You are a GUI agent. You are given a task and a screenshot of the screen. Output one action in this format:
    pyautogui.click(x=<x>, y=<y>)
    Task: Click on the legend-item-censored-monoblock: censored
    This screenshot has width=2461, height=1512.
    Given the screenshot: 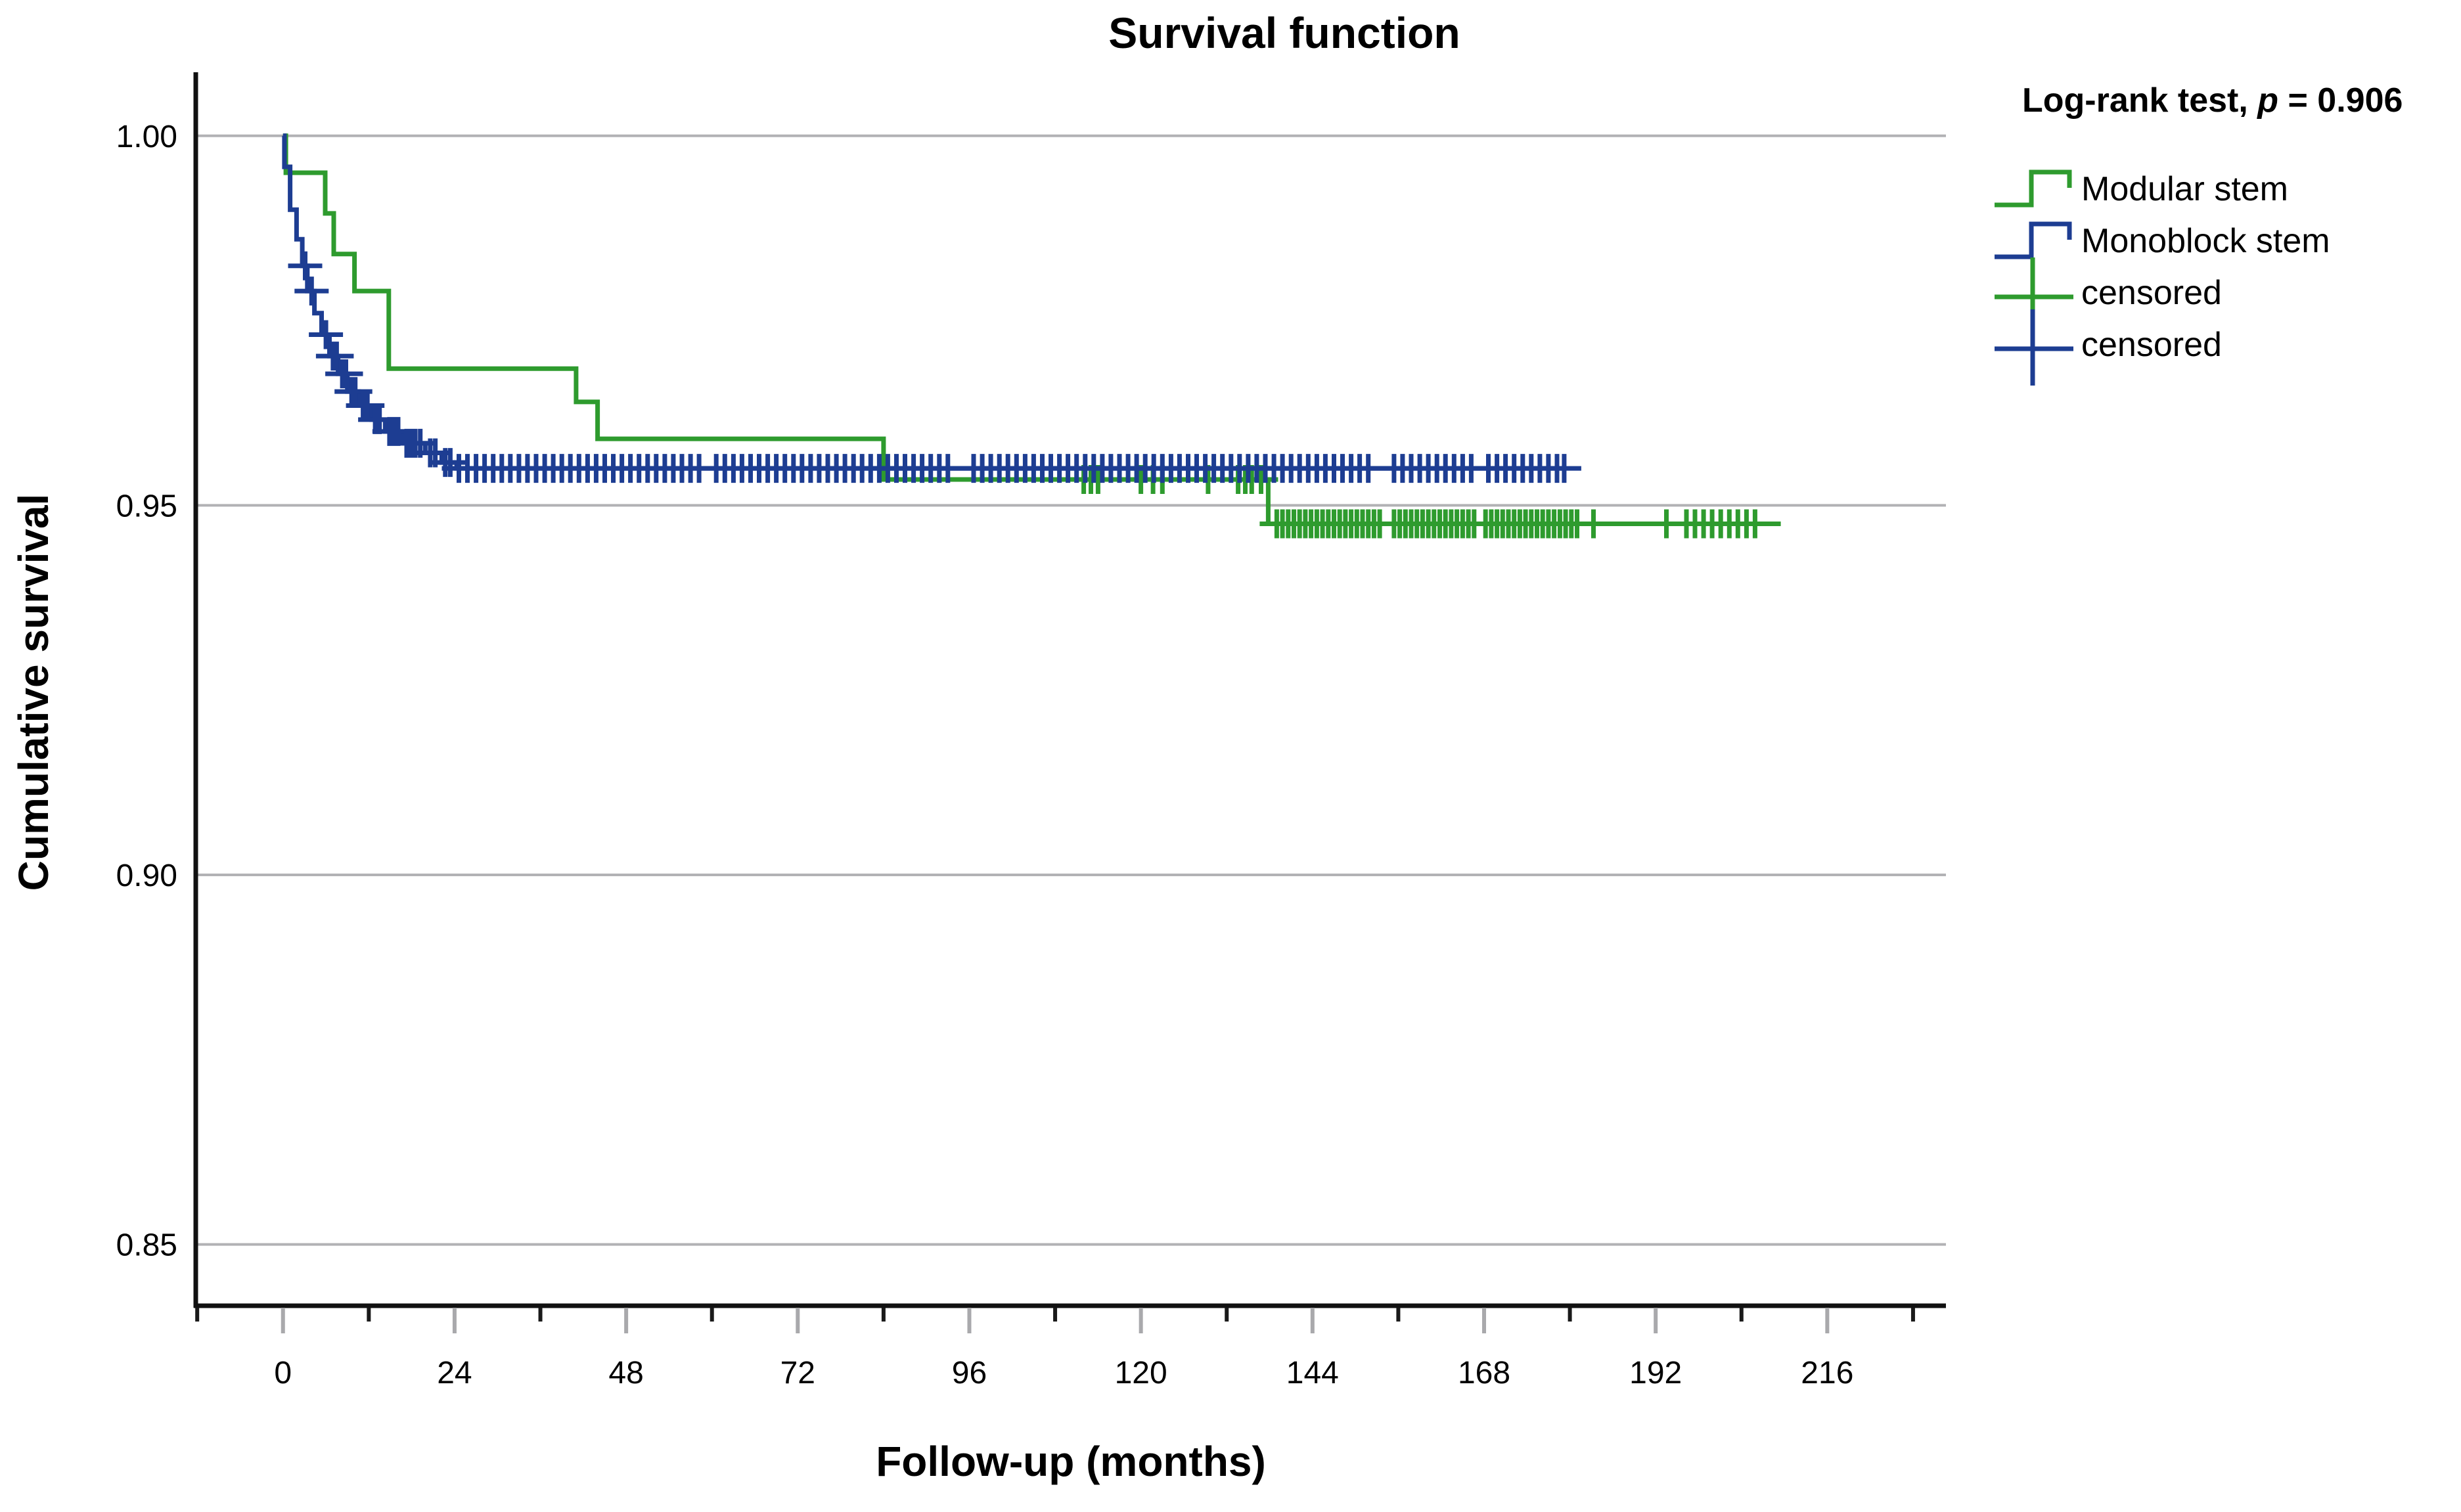 What is the action you would take?
    pyautogui.click(x=2227, y=347)
    